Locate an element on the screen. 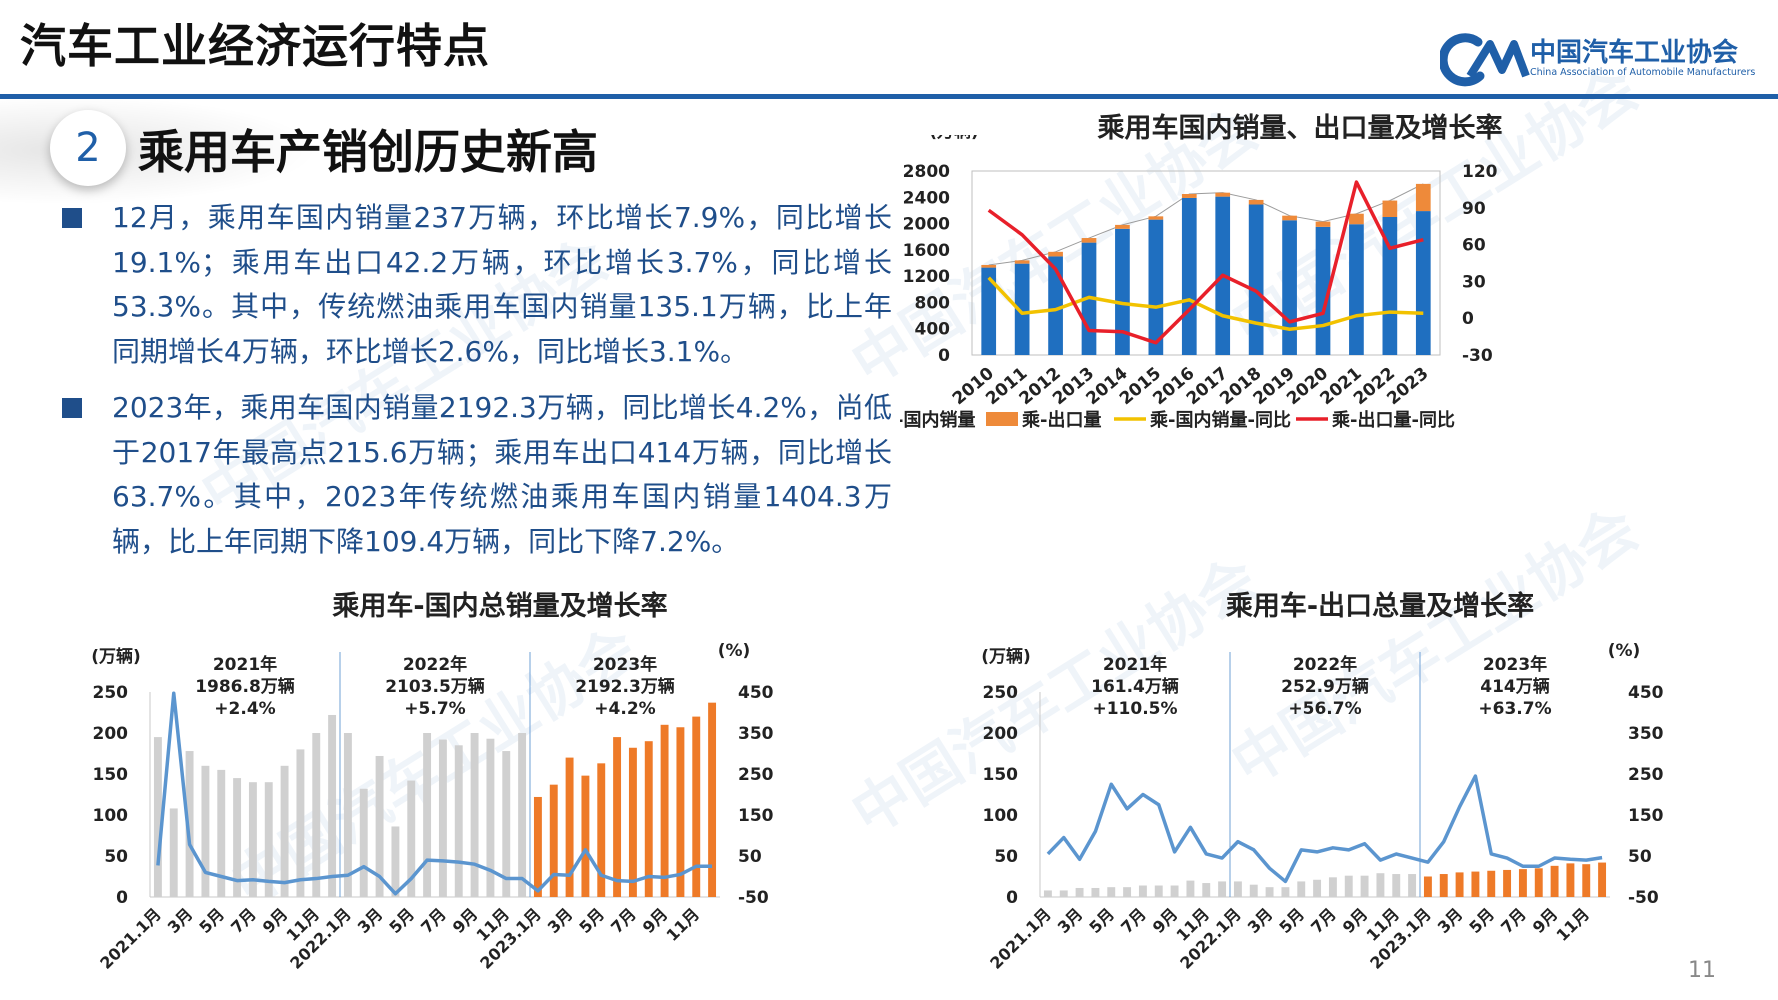 The width and height of the screenshot is (1778, 1000). y-tick-label: 0 is located at coordinates (1012, 898).